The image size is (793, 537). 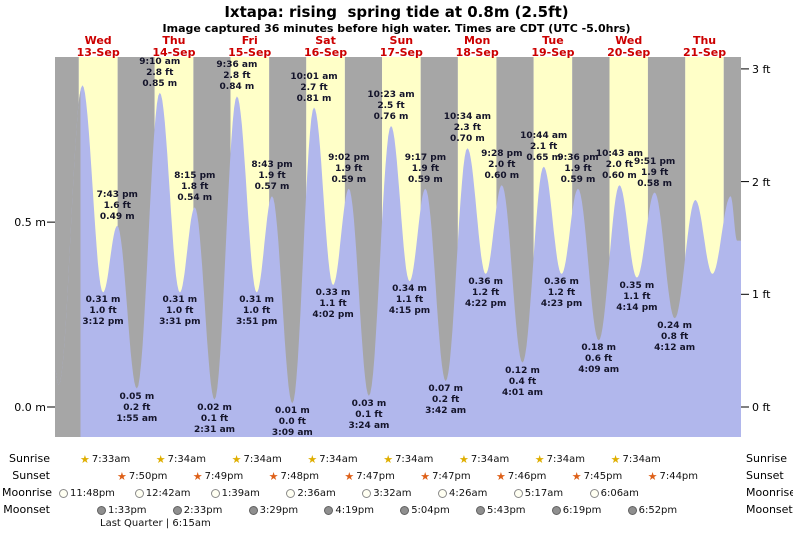 What do you see at coordinates (103, 311) in the screenshot?
I see `tide-low-label: 0.31 m 1.0 ft 3:12 pm` at bounding box center [103, 311].